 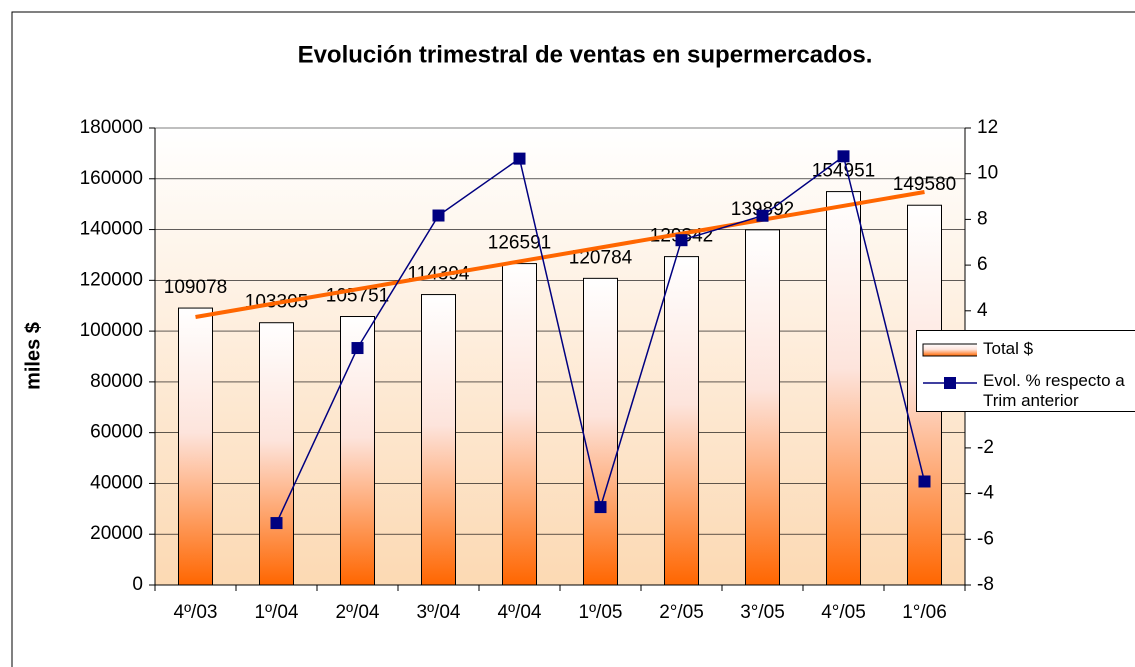 I want to click on y-tick-label: 40000, so click(x=116, y=482).